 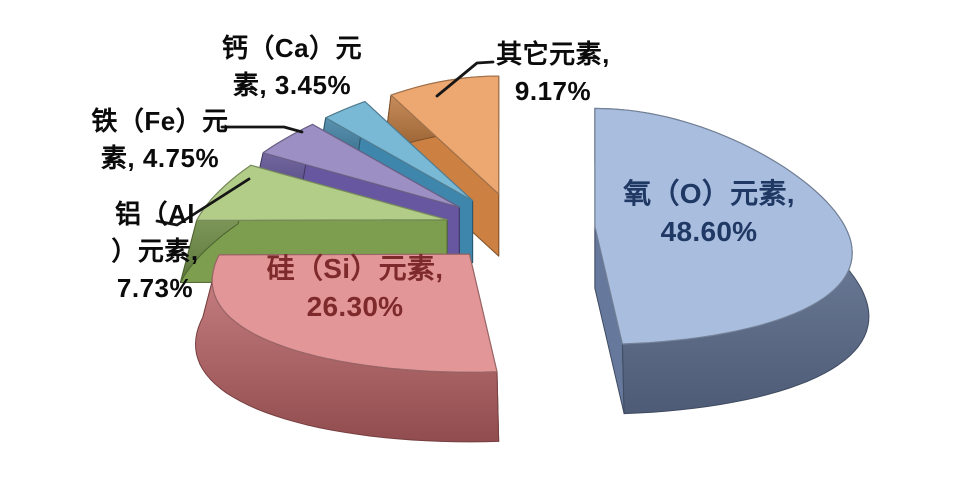 I want to click on label-aluminum-line3: 7.73%, so click(x=155, y=288).